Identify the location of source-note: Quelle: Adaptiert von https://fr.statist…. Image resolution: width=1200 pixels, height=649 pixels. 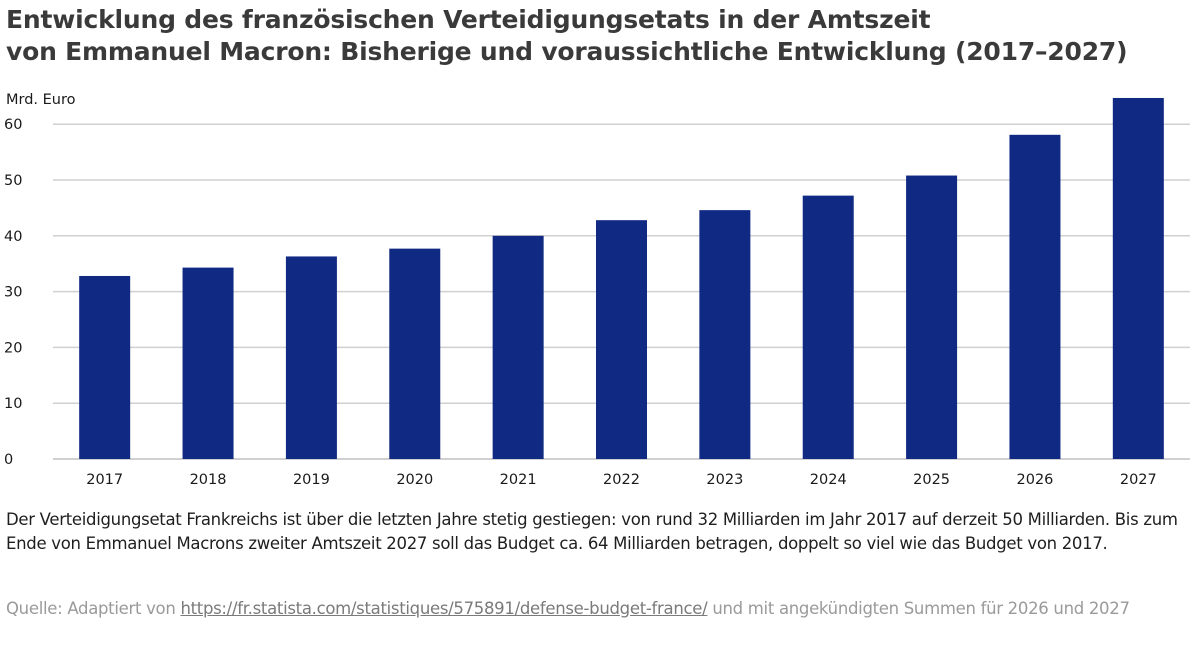
(601, 609).